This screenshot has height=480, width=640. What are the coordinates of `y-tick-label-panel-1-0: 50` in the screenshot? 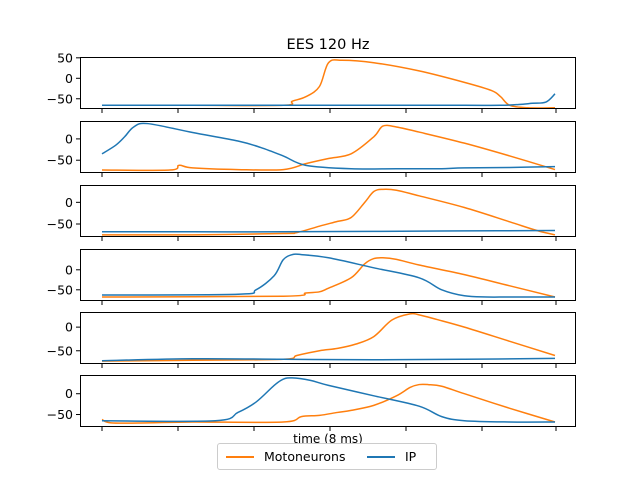 It's located at (65, 57).